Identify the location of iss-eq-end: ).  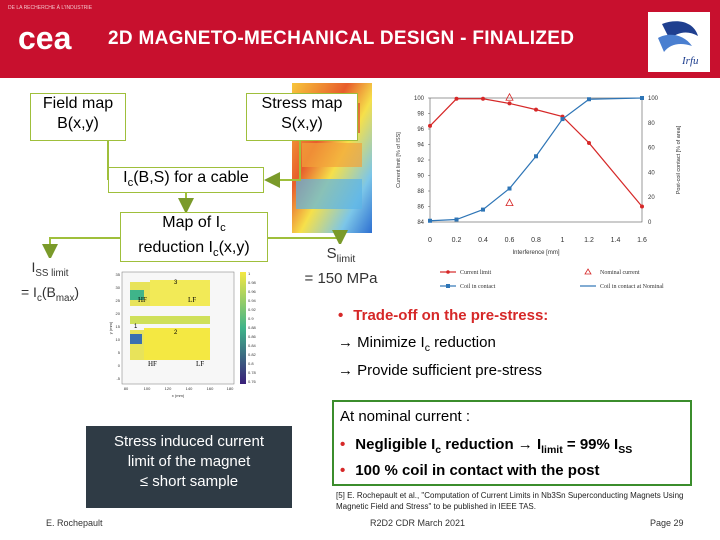
(77, 291).